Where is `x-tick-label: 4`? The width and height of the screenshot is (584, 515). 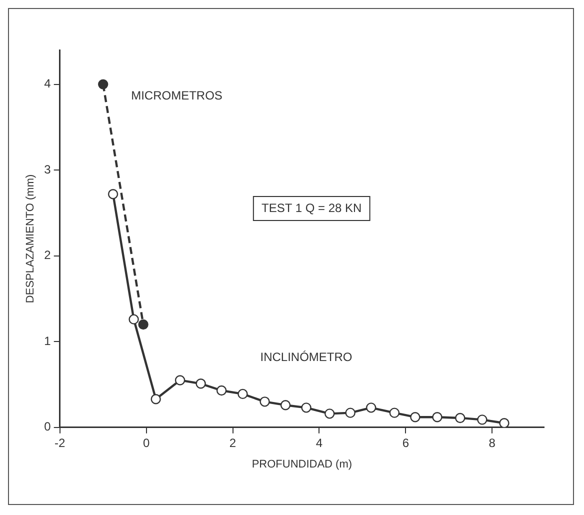
x-tick-label: 4 is located at coordinates (319, 443).